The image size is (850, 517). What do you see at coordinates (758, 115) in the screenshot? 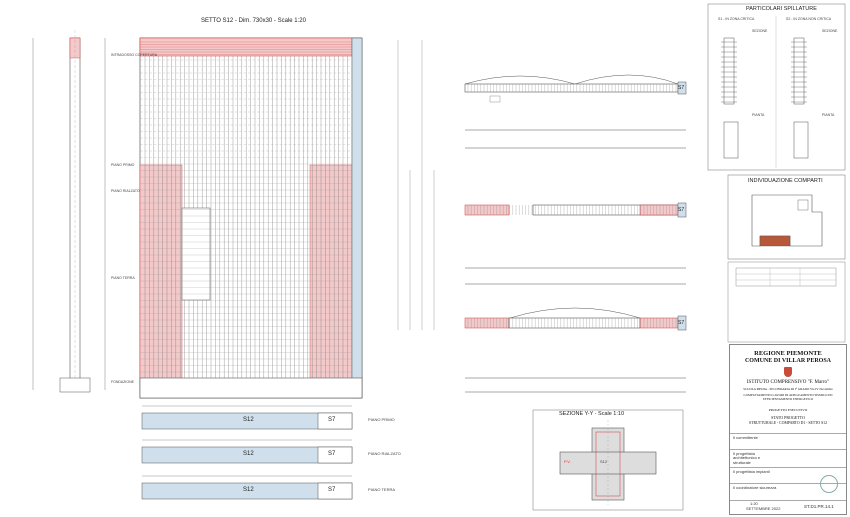
I see `details-sub-3: PIANTA` at bounding box center [758, 115].